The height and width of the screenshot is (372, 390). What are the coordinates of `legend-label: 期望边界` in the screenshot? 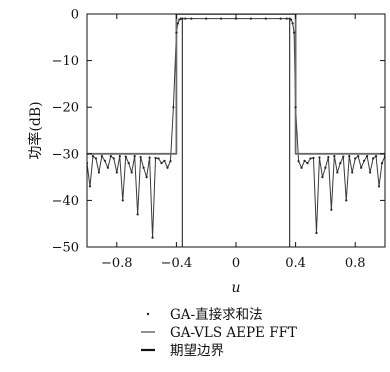 It's located at (197, 351).